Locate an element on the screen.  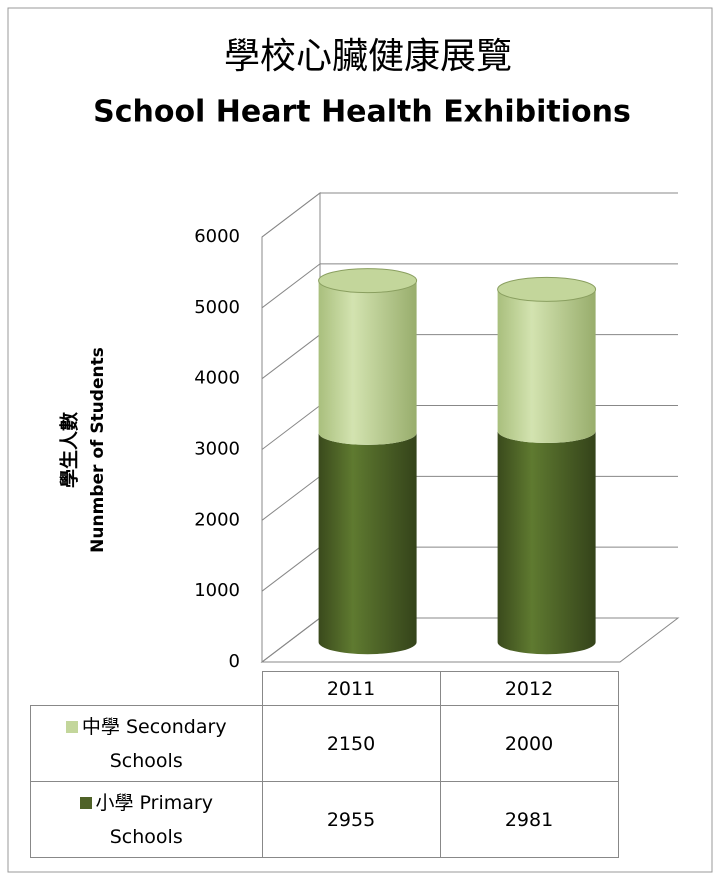
data-value: 2150 is located at coordinates (351, 743).